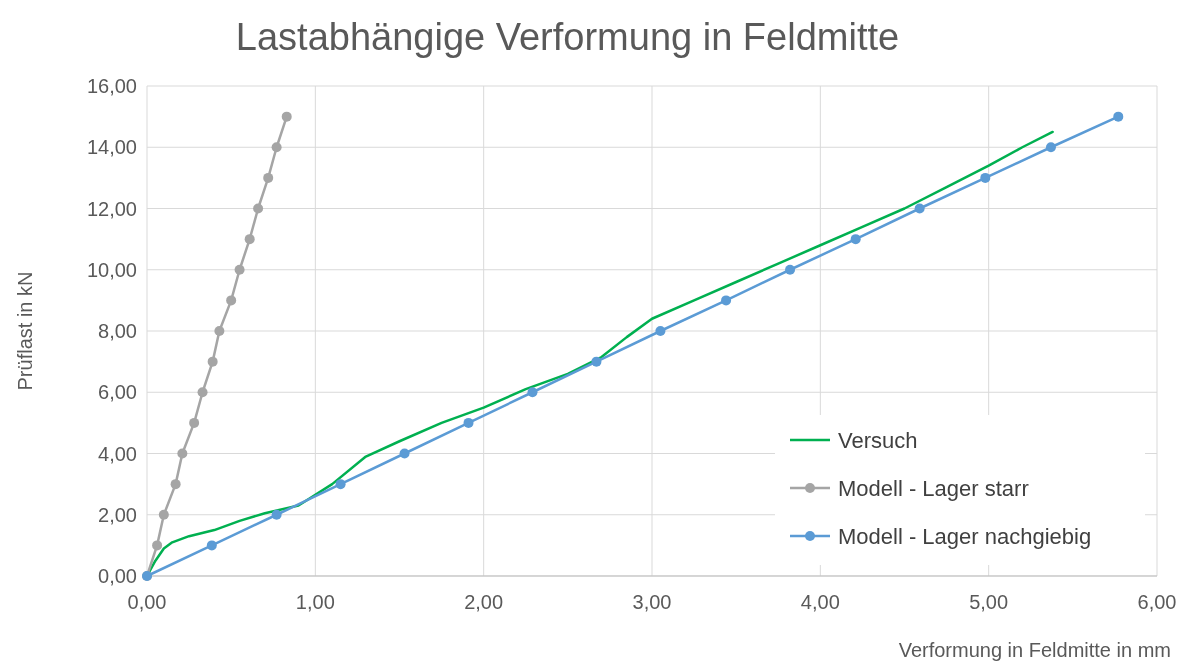 The image size is (1185, 665). I want to click on x-tick-label: 5,00, so click(989, 602).